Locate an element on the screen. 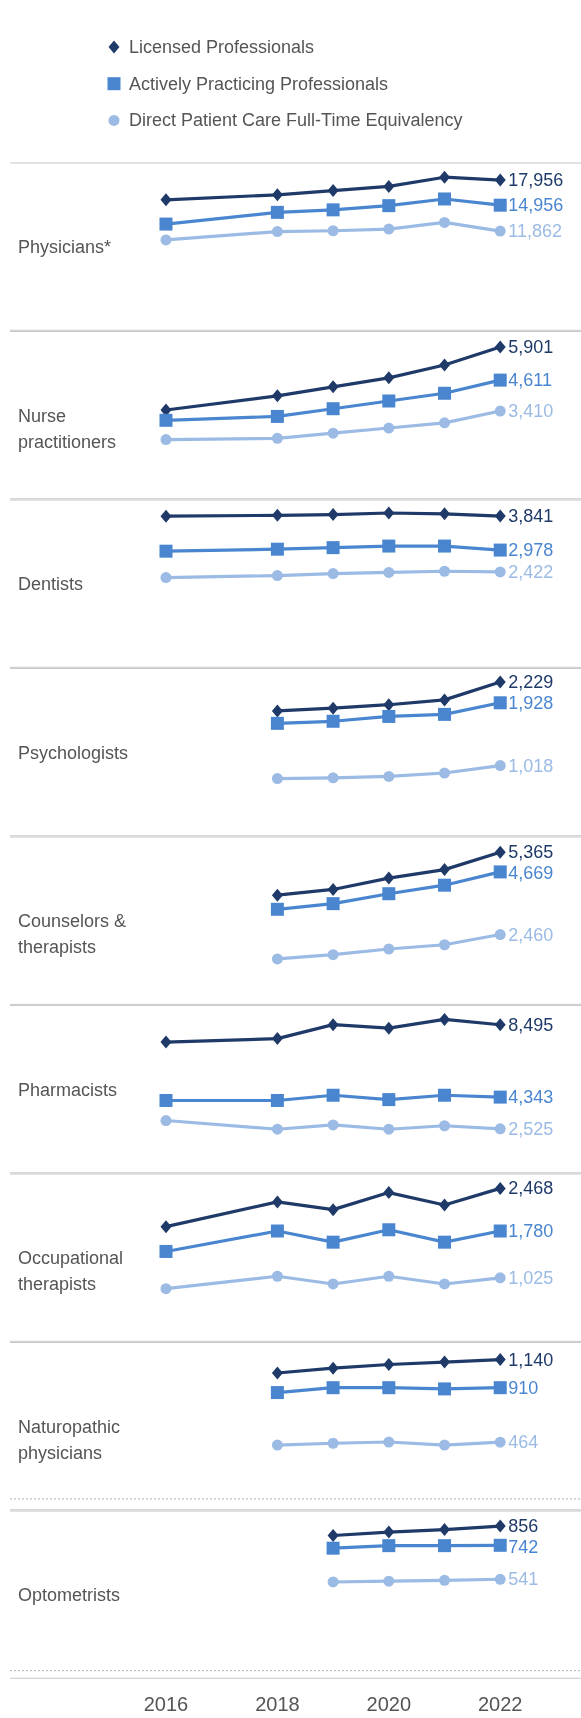 This screenshot has width=581, height=1718. data-label: 2,525 is located at coordinates (531, 1128).